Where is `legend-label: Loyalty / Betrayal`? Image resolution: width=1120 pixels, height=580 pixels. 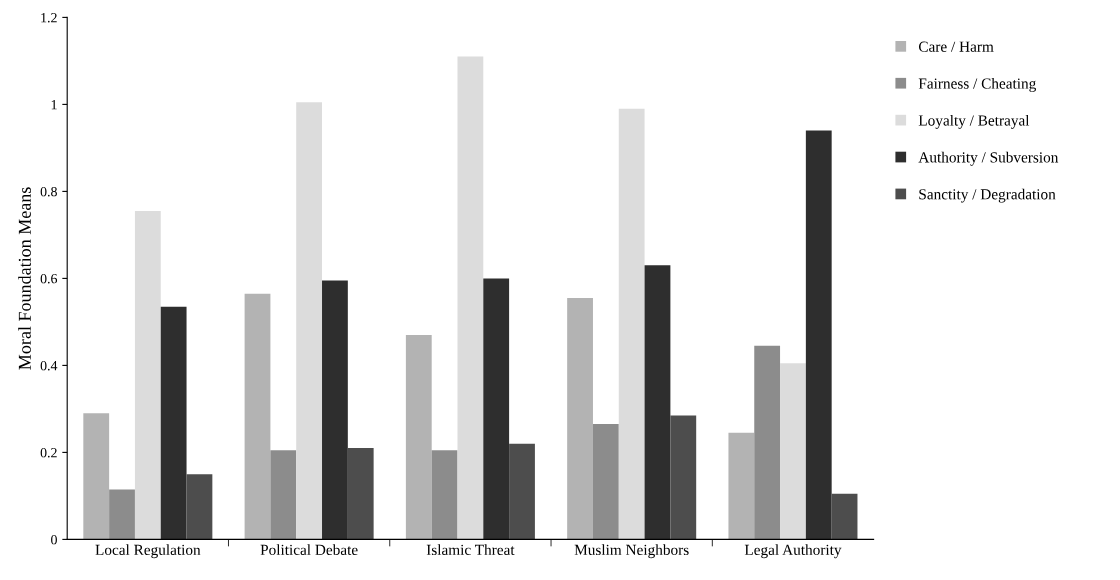
legend-label: Loyalty / Betrayal is located at coordinates (974, 121).